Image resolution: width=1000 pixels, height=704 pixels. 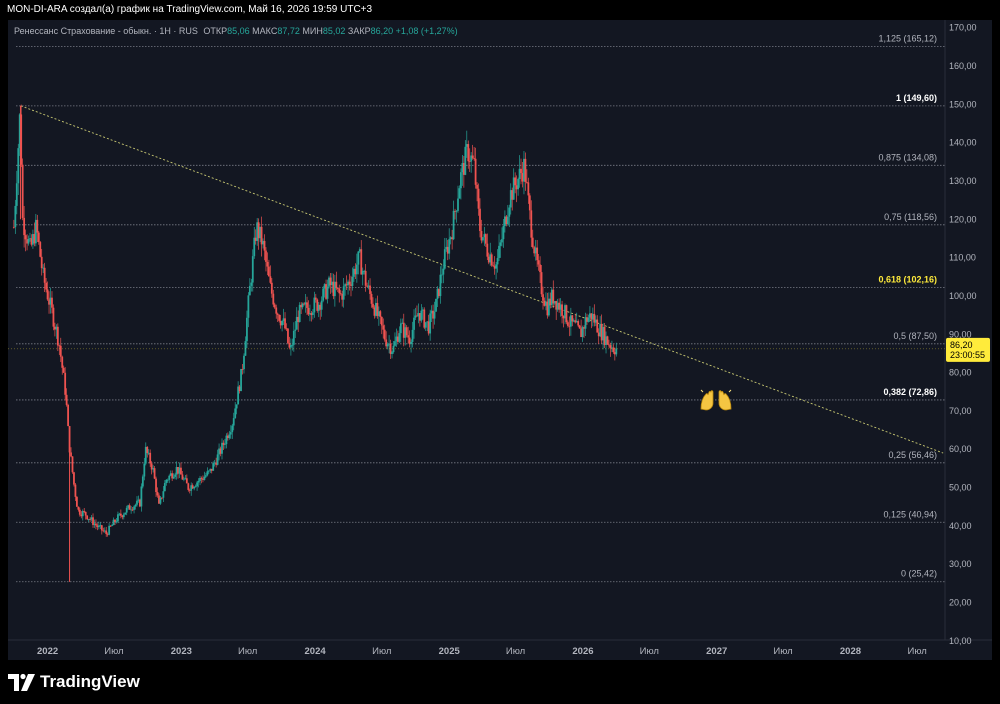 What do you see at coordinates (450, 651) in the screenshot?
I see `x-tick-label: 2025` at bounding box center [450, 651].